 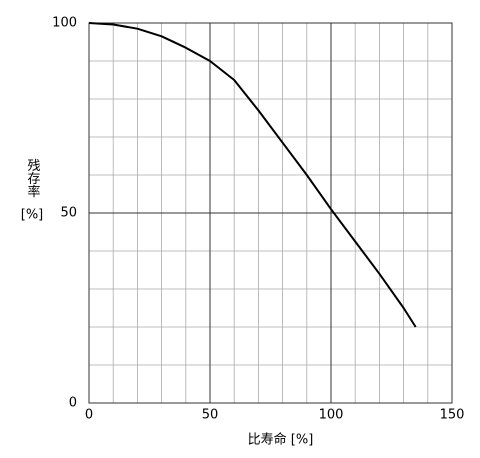 What do you see at coordinates (32, 215) in the screenshot?
I see `y-axis-unit: [%]` at bounding box center [32, 215].